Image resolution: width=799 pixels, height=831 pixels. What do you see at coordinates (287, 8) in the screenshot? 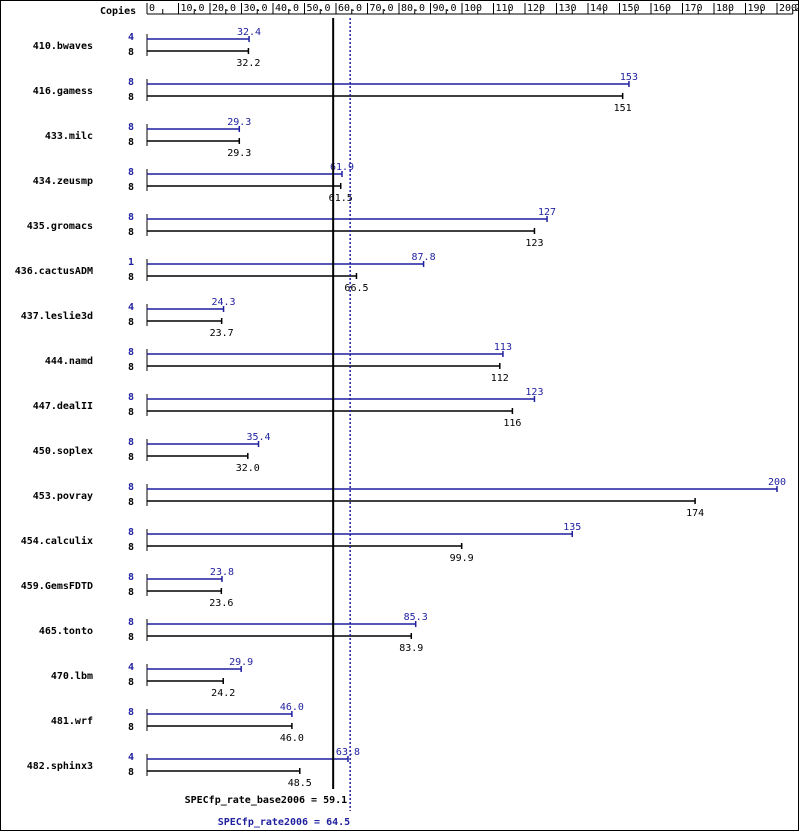
I see `x-tick-label: 40.0` at bounding box center [287, 8].